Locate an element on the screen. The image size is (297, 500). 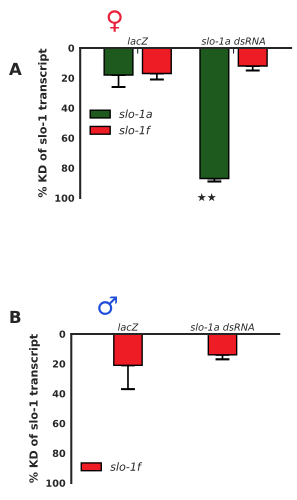
chart-title: ♀ is located at coordinates (115, 21).